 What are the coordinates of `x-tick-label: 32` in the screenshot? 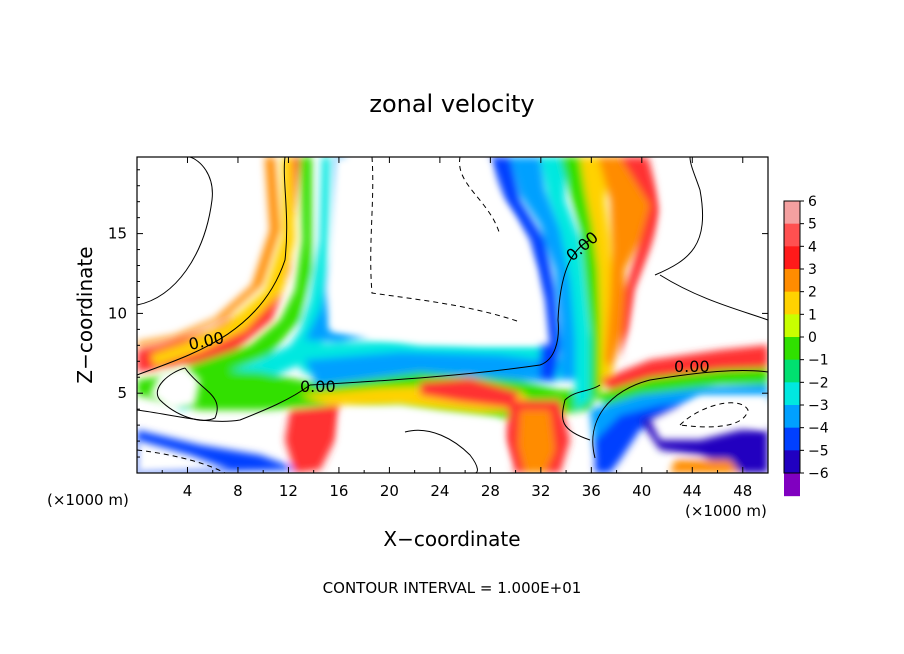 It's located at (540, 491).